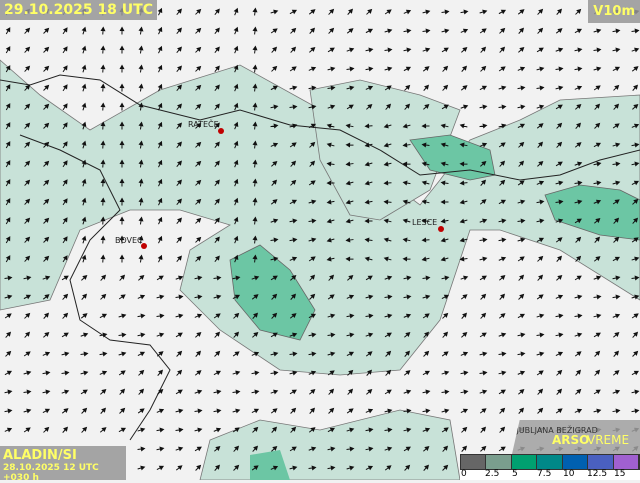 This screenshot has height=483, width=640. What do you see at coordinates (492, 474) in the screenshot?
I see `legend-tick: 2.5` at bounding box center [492, 474].